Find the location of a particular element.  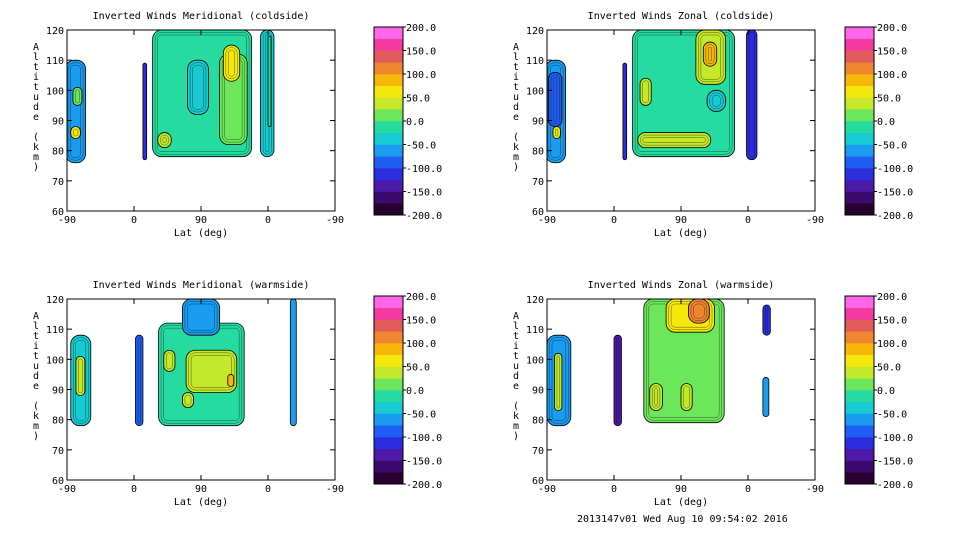

run-stamp: 2013147v01 Wed Aug 10 09:54:02 2016 is located at coordinates (682, 519).